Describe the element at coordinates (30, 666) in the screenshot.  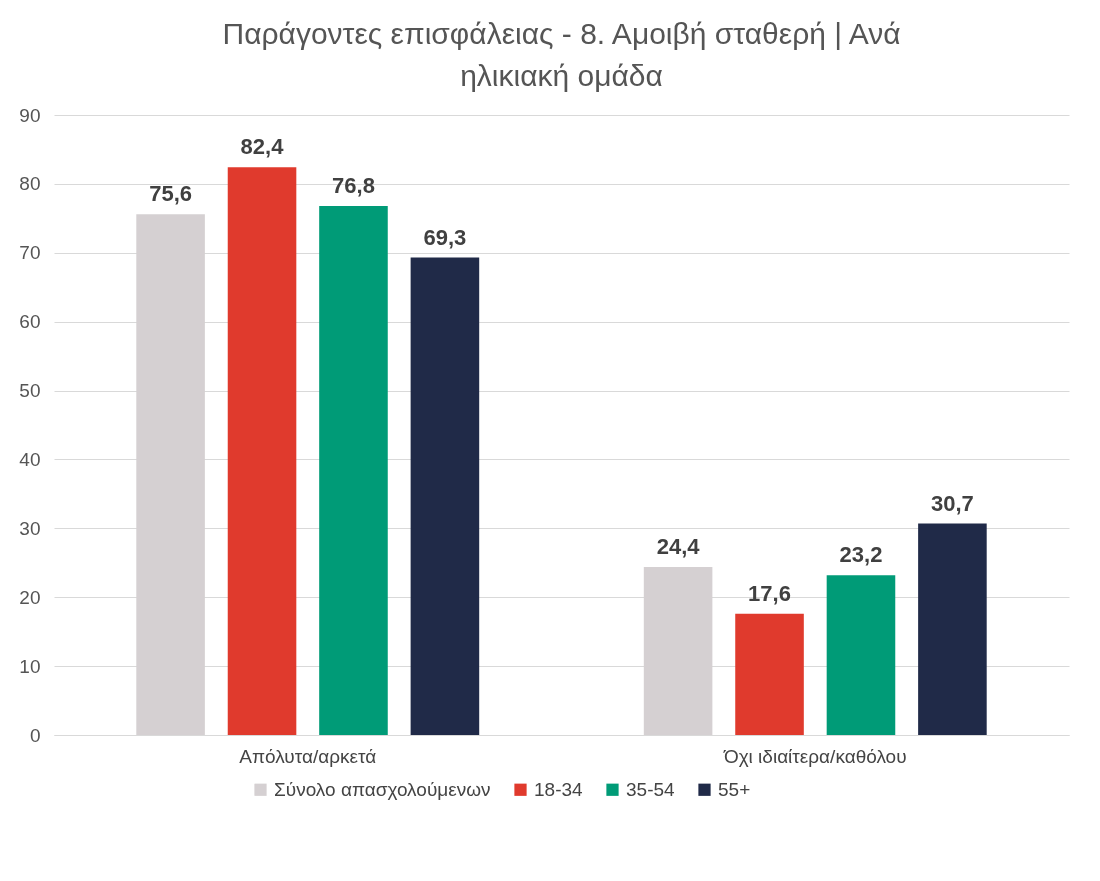
I see `y-tick-label: 10` at that location.